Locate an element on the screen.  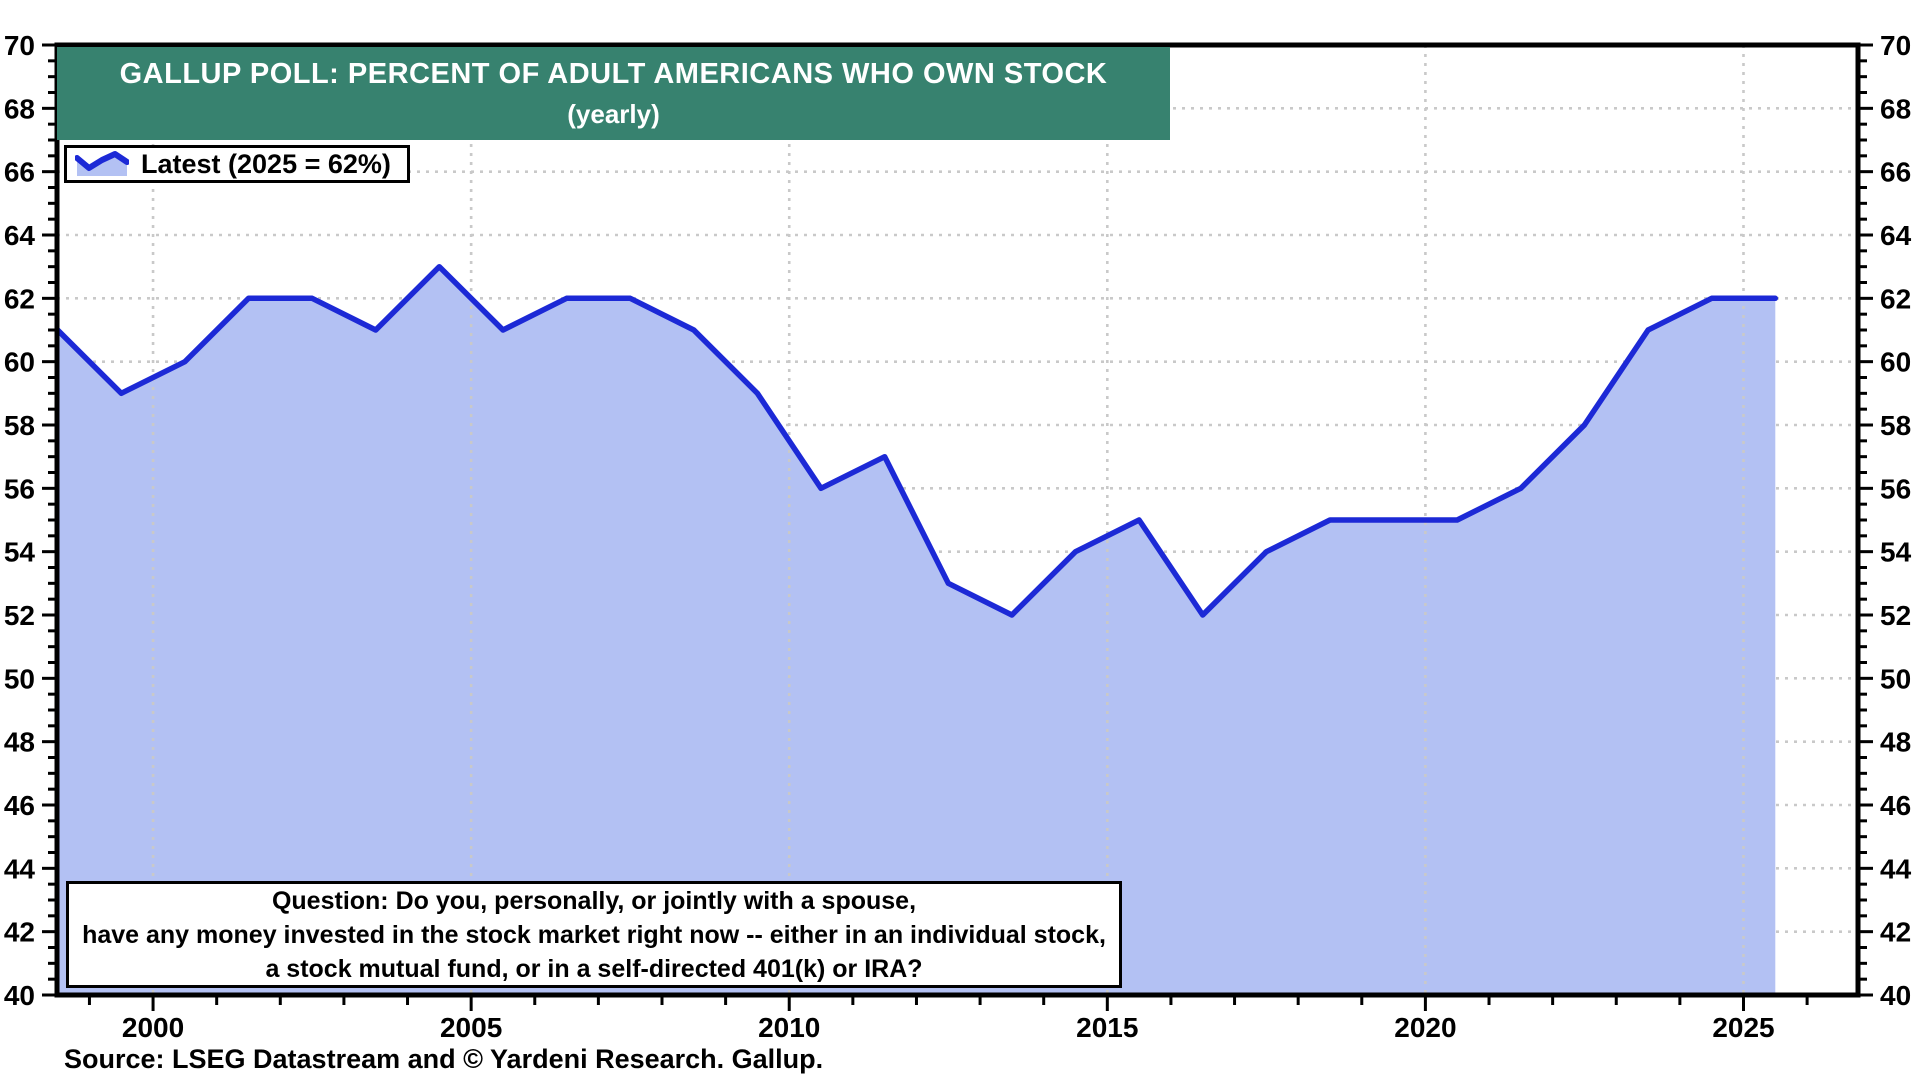
y-axis-label-right: 60 is located at coordinates (1895, 362).